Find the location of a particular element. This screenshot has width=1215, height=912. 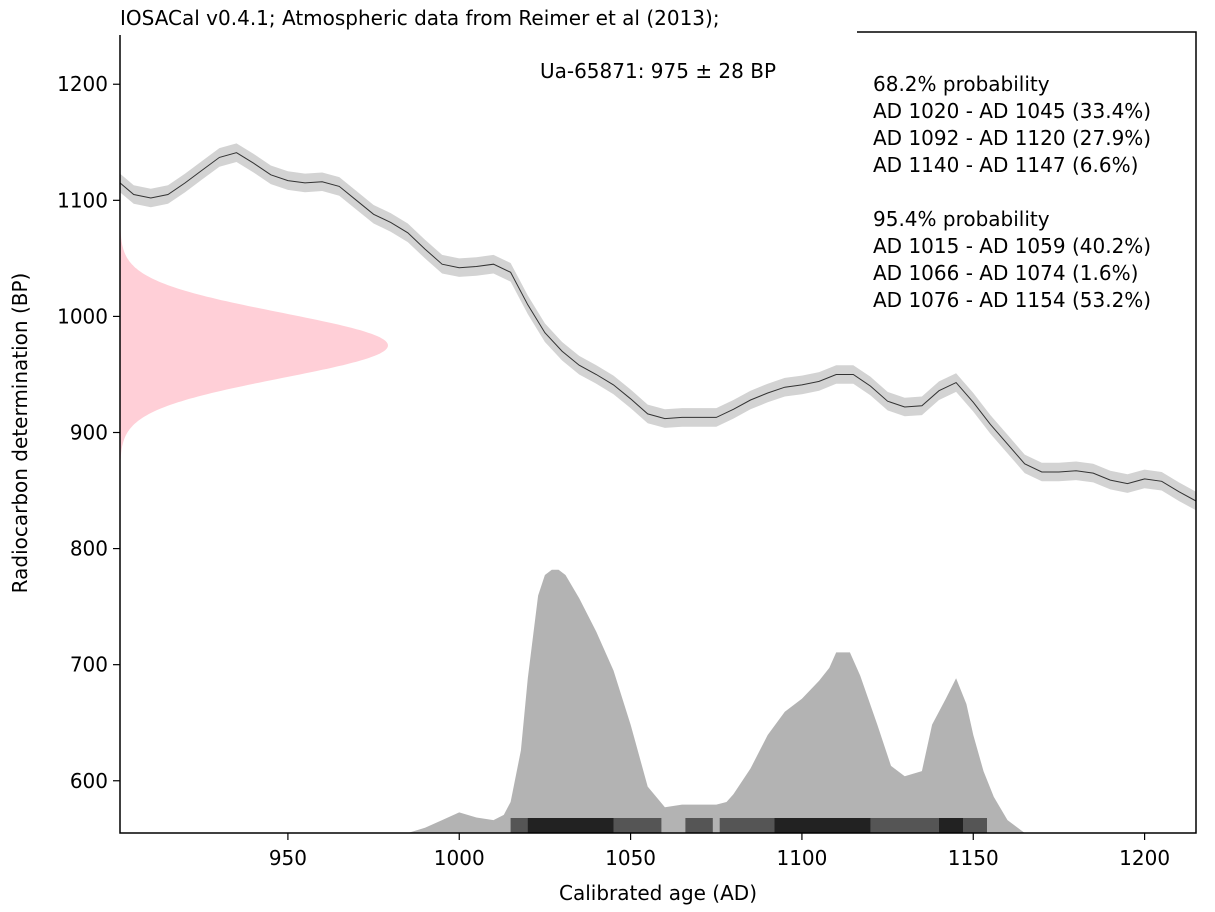

probability-line-9: AD 1076 - AD 1154 (53.2%) is located at coordinates (1012, 300).